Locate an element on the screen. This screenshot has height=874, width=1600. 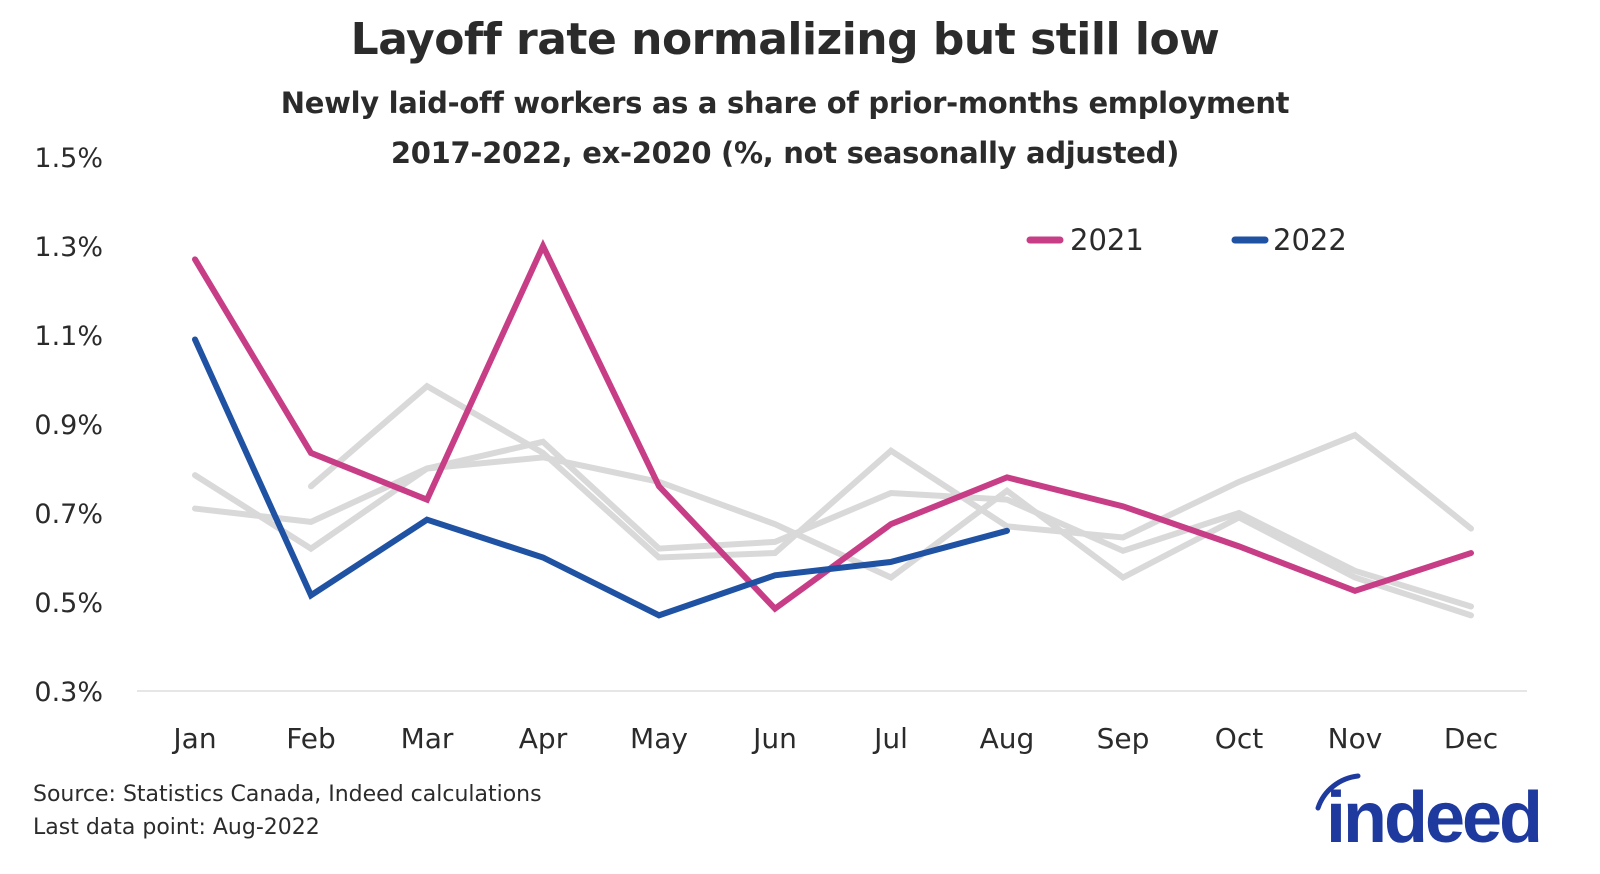
legend-item-2021: 2021 is located at coordinates (1085, 240).